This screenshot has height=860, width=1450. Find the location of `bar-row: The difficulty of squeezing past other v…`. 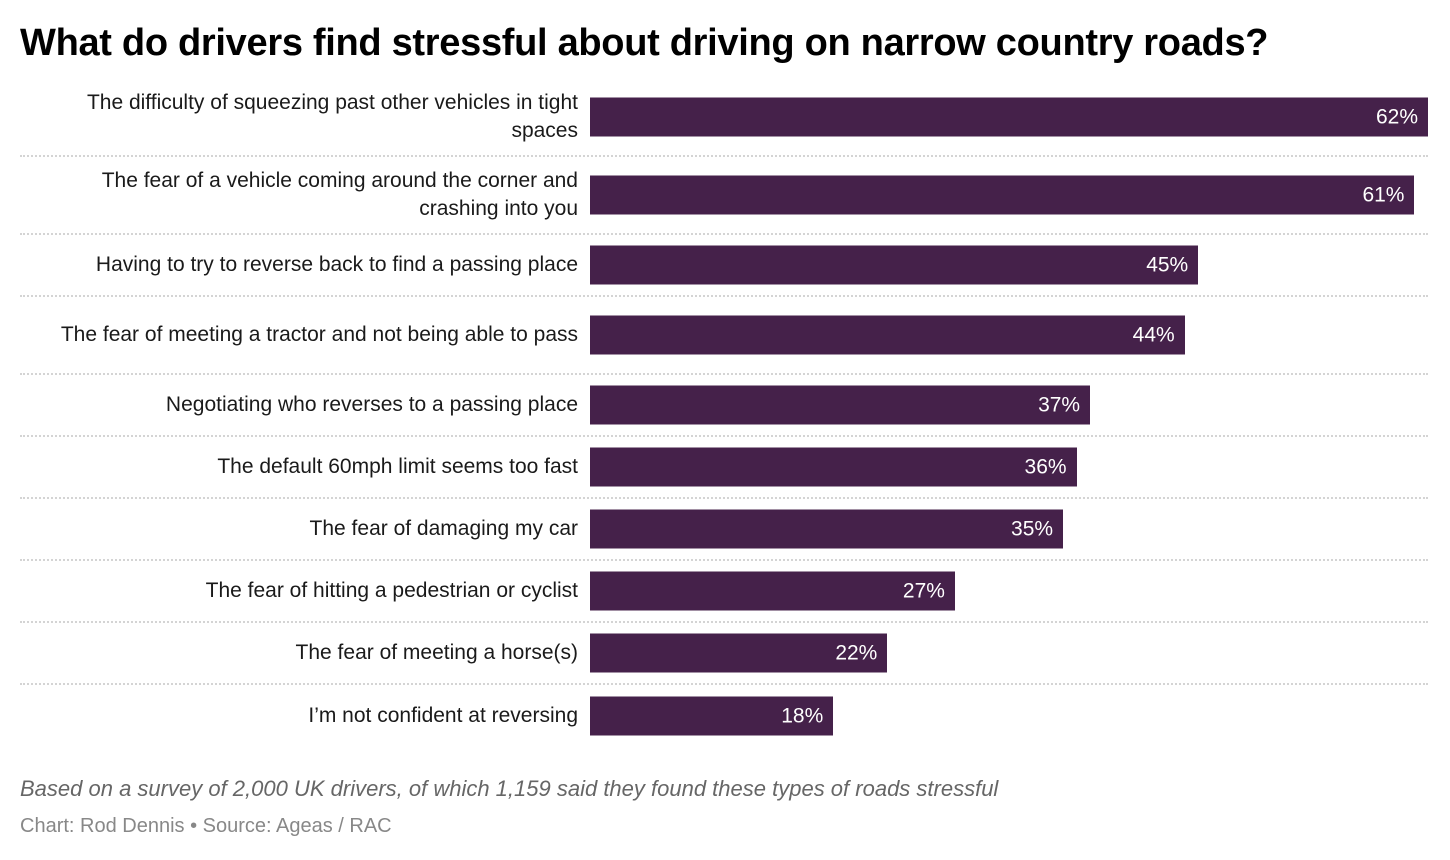

bar-row: The difficulty of squeezing past other v… is located at coordinates (724, 118).